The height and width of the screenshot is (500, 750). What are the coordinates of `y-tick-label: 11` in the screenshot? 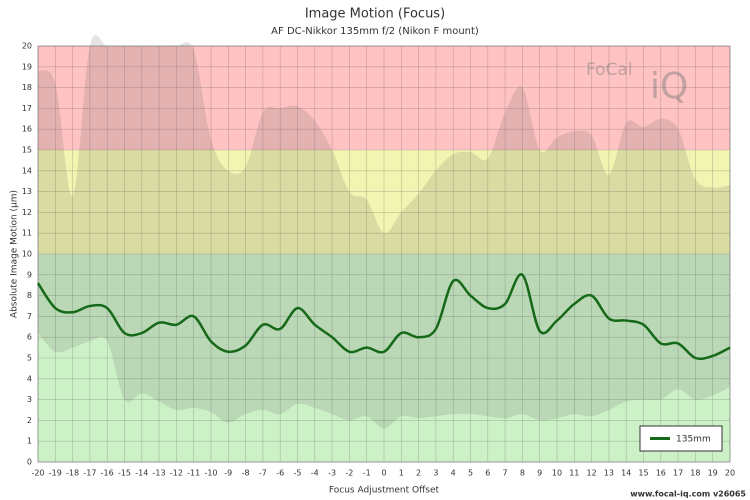 It's located at (27, 233).